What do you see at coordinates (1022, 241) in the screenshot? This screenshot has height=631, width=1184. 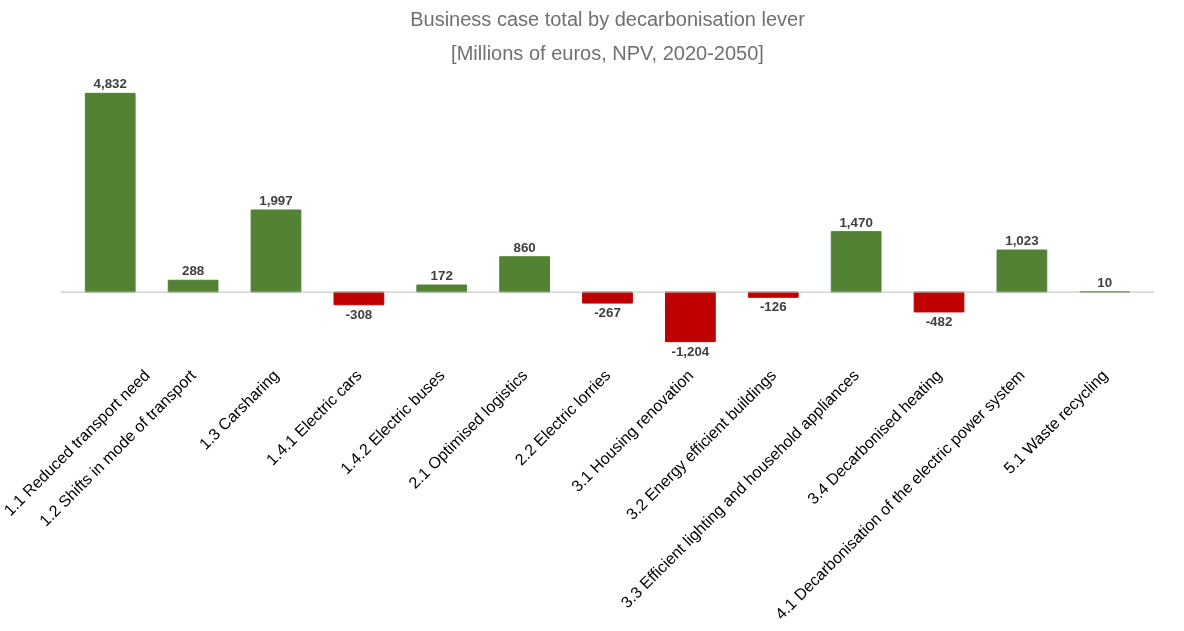 I see `data-label: 1,023` at bounding box center [1022, 241].